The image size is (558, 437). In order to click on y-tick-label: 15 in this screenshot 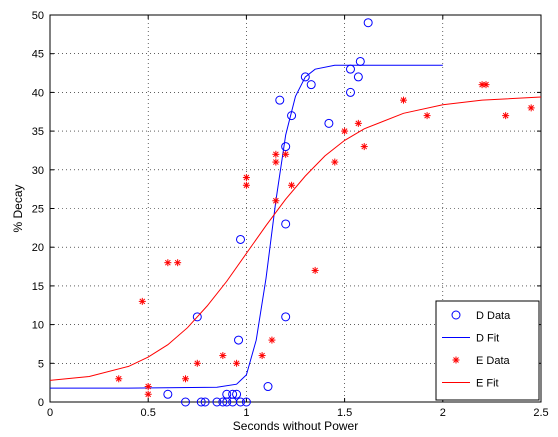, I will do `click(38, 287)`.